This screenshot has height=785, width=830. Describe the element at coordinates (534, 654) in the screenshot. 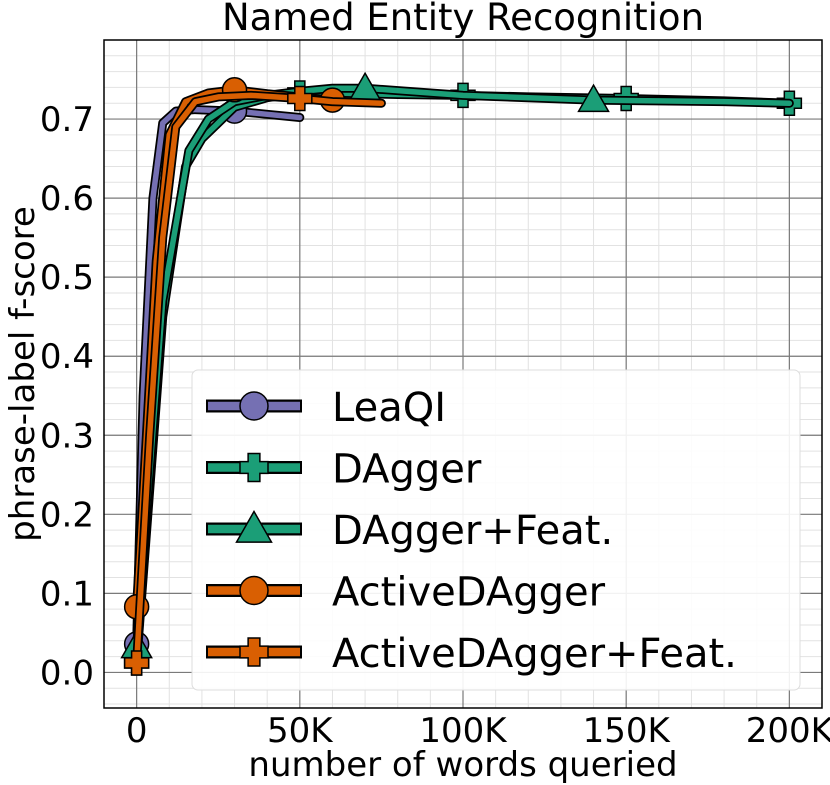

I see `legend-label: ActiveDAgger+Feat.` at that location.